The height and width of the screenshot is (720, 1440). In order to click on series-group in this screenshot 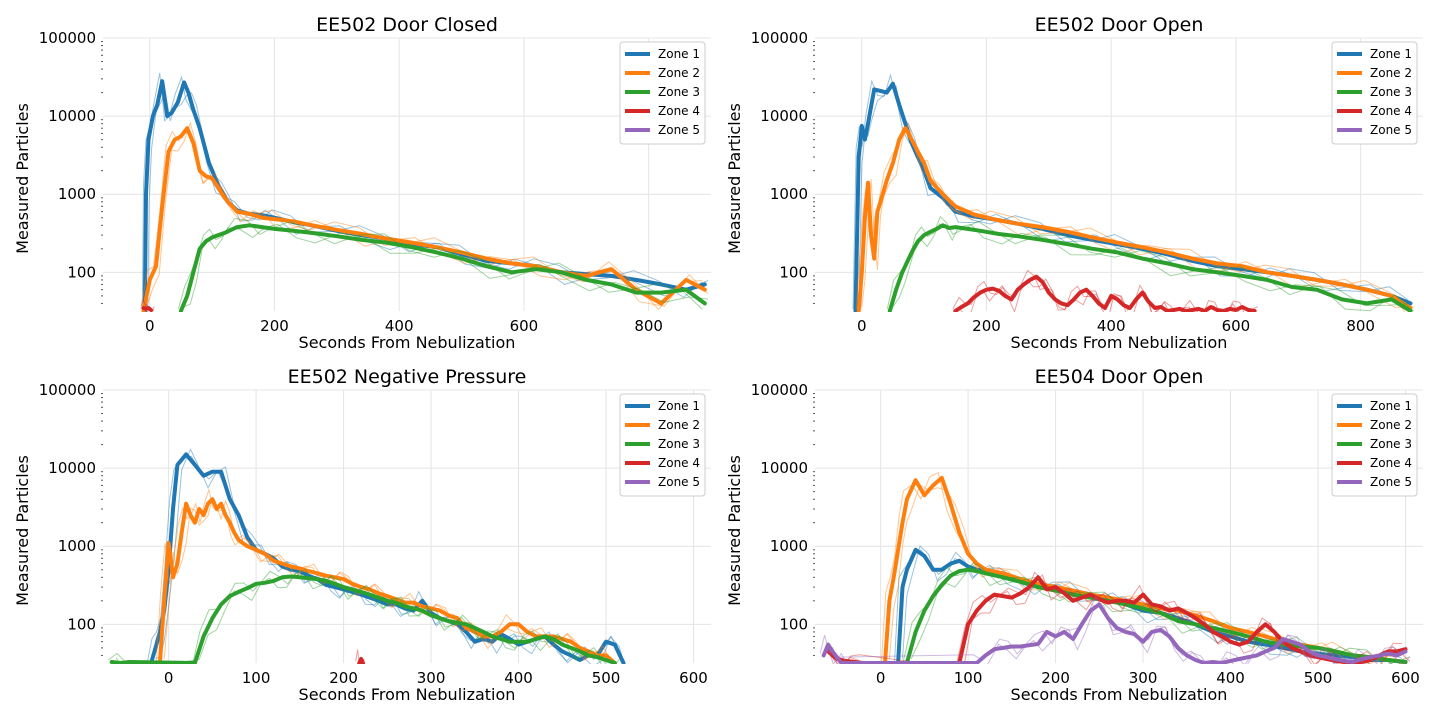, I will do `click(1133, 192)`.